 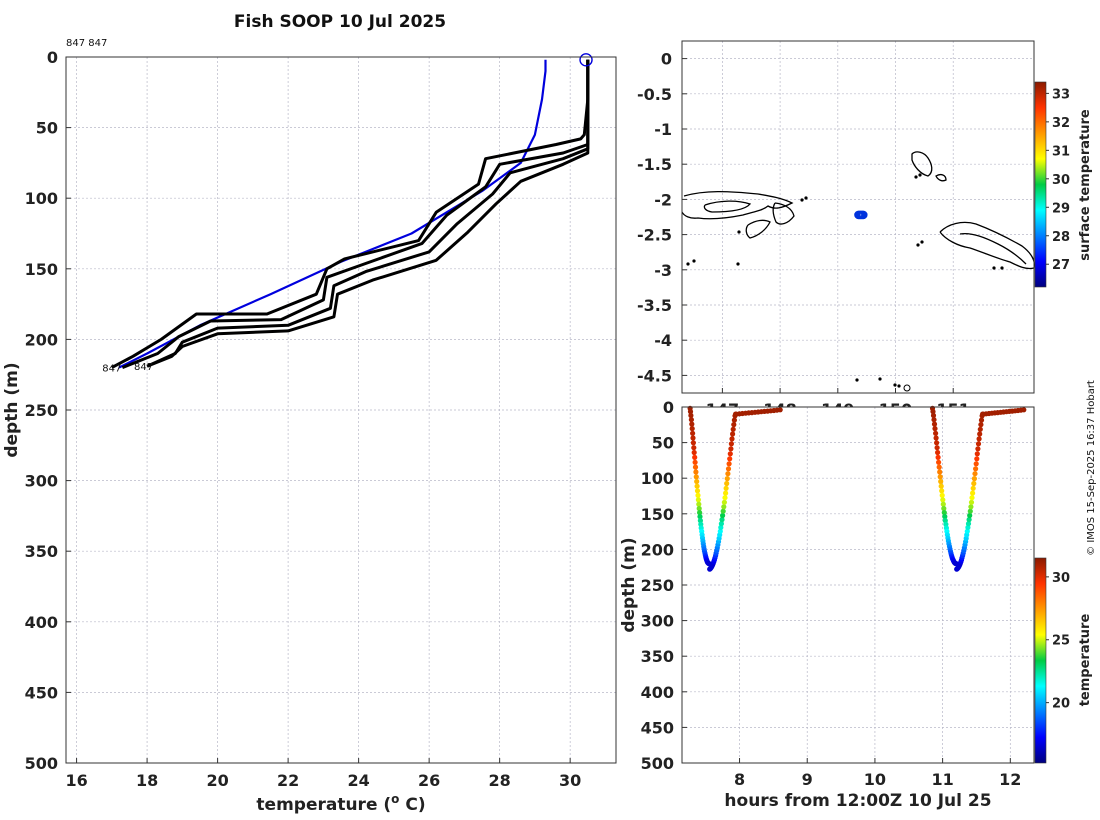 I want to click on coastline-island-small, so click(x=783, y=213).